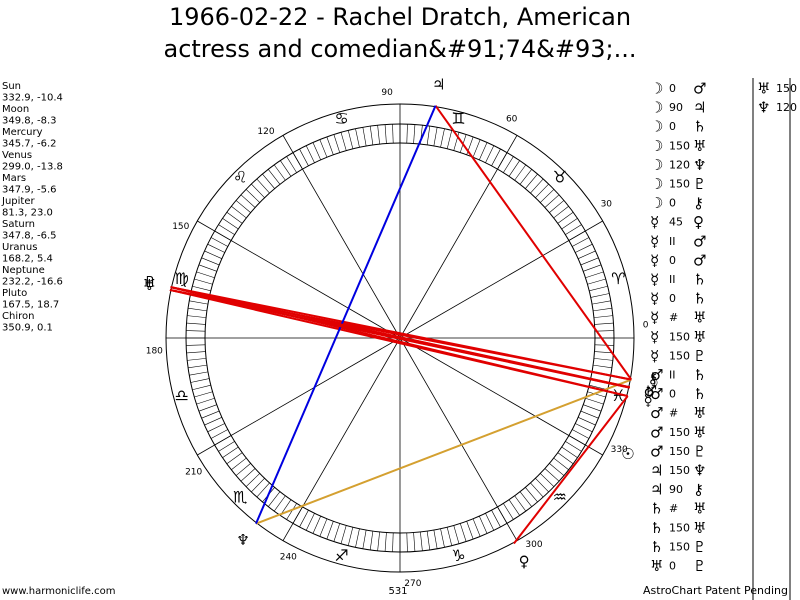 Image resolution: width=800 pixels, height=600 pixels. I want to click on zodiac-sign: ♉, so click(560, 177).